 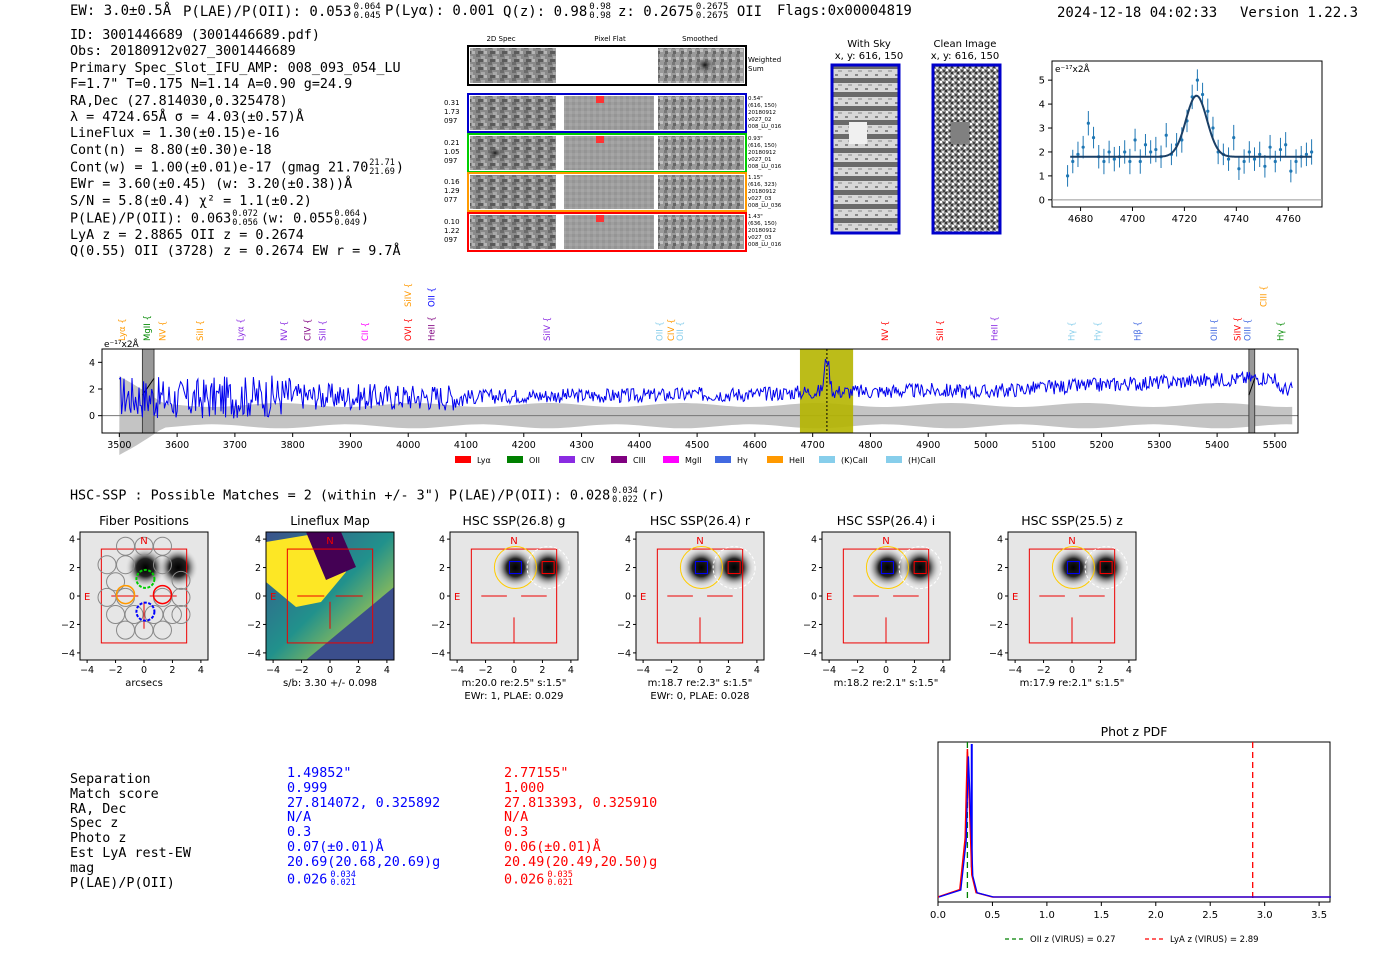 What do you see at coordinates (536, 773) in the screenshot?
I see `match-value: 2.77155"` at bounding box center [536, 773].